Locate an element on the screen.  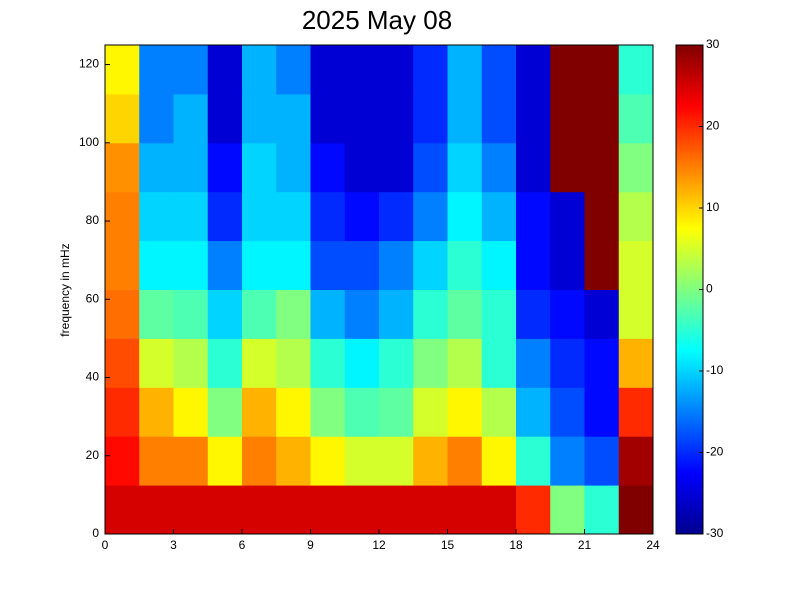
y-tick-label: 100 is located at coordinates (89, 142).